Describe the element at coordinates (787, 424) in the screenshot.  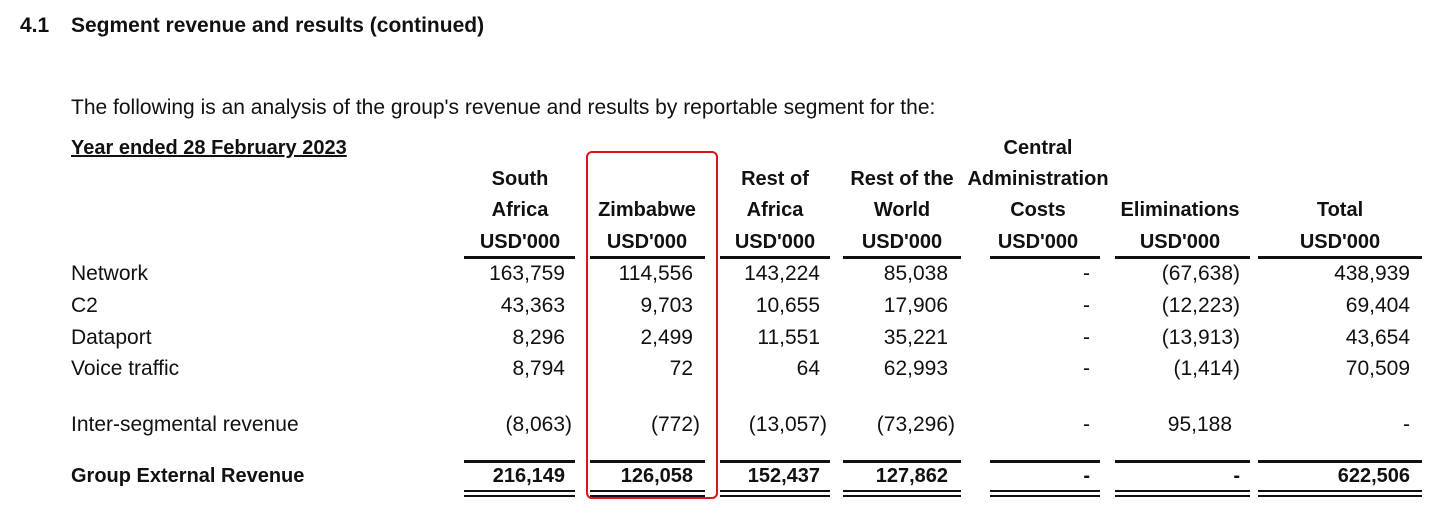
I see `cell-value: (13,057)` at that location.